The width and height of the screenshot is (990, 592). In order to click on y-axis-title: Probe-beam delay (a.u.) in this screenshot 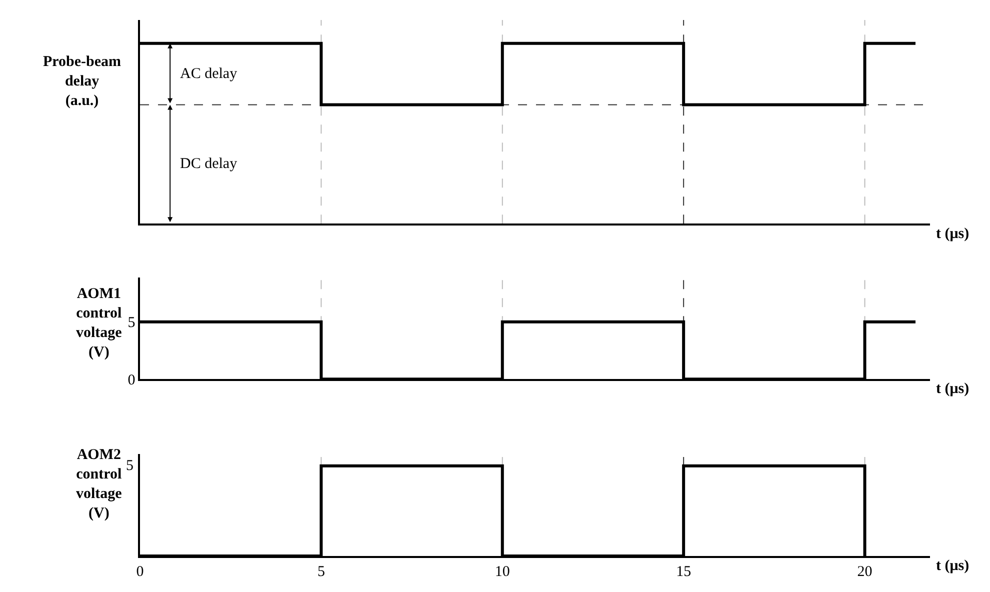, I will do `click(82, 81)`.